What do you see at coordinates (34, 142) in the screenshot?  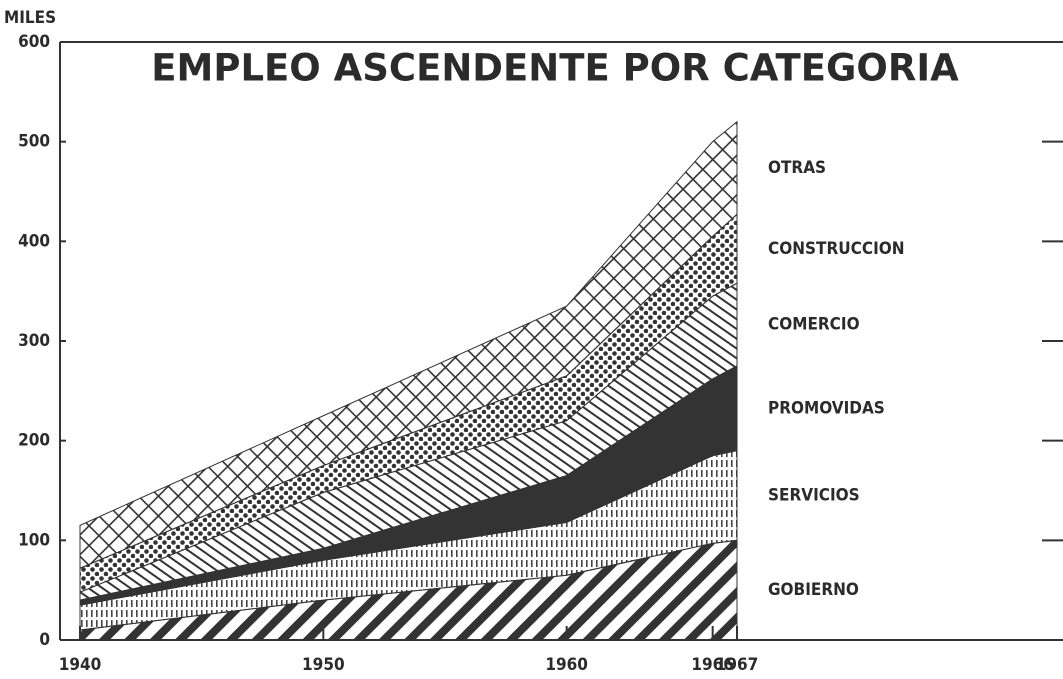 I see `y-tick-label: 500` at bounding box center [34, 142].